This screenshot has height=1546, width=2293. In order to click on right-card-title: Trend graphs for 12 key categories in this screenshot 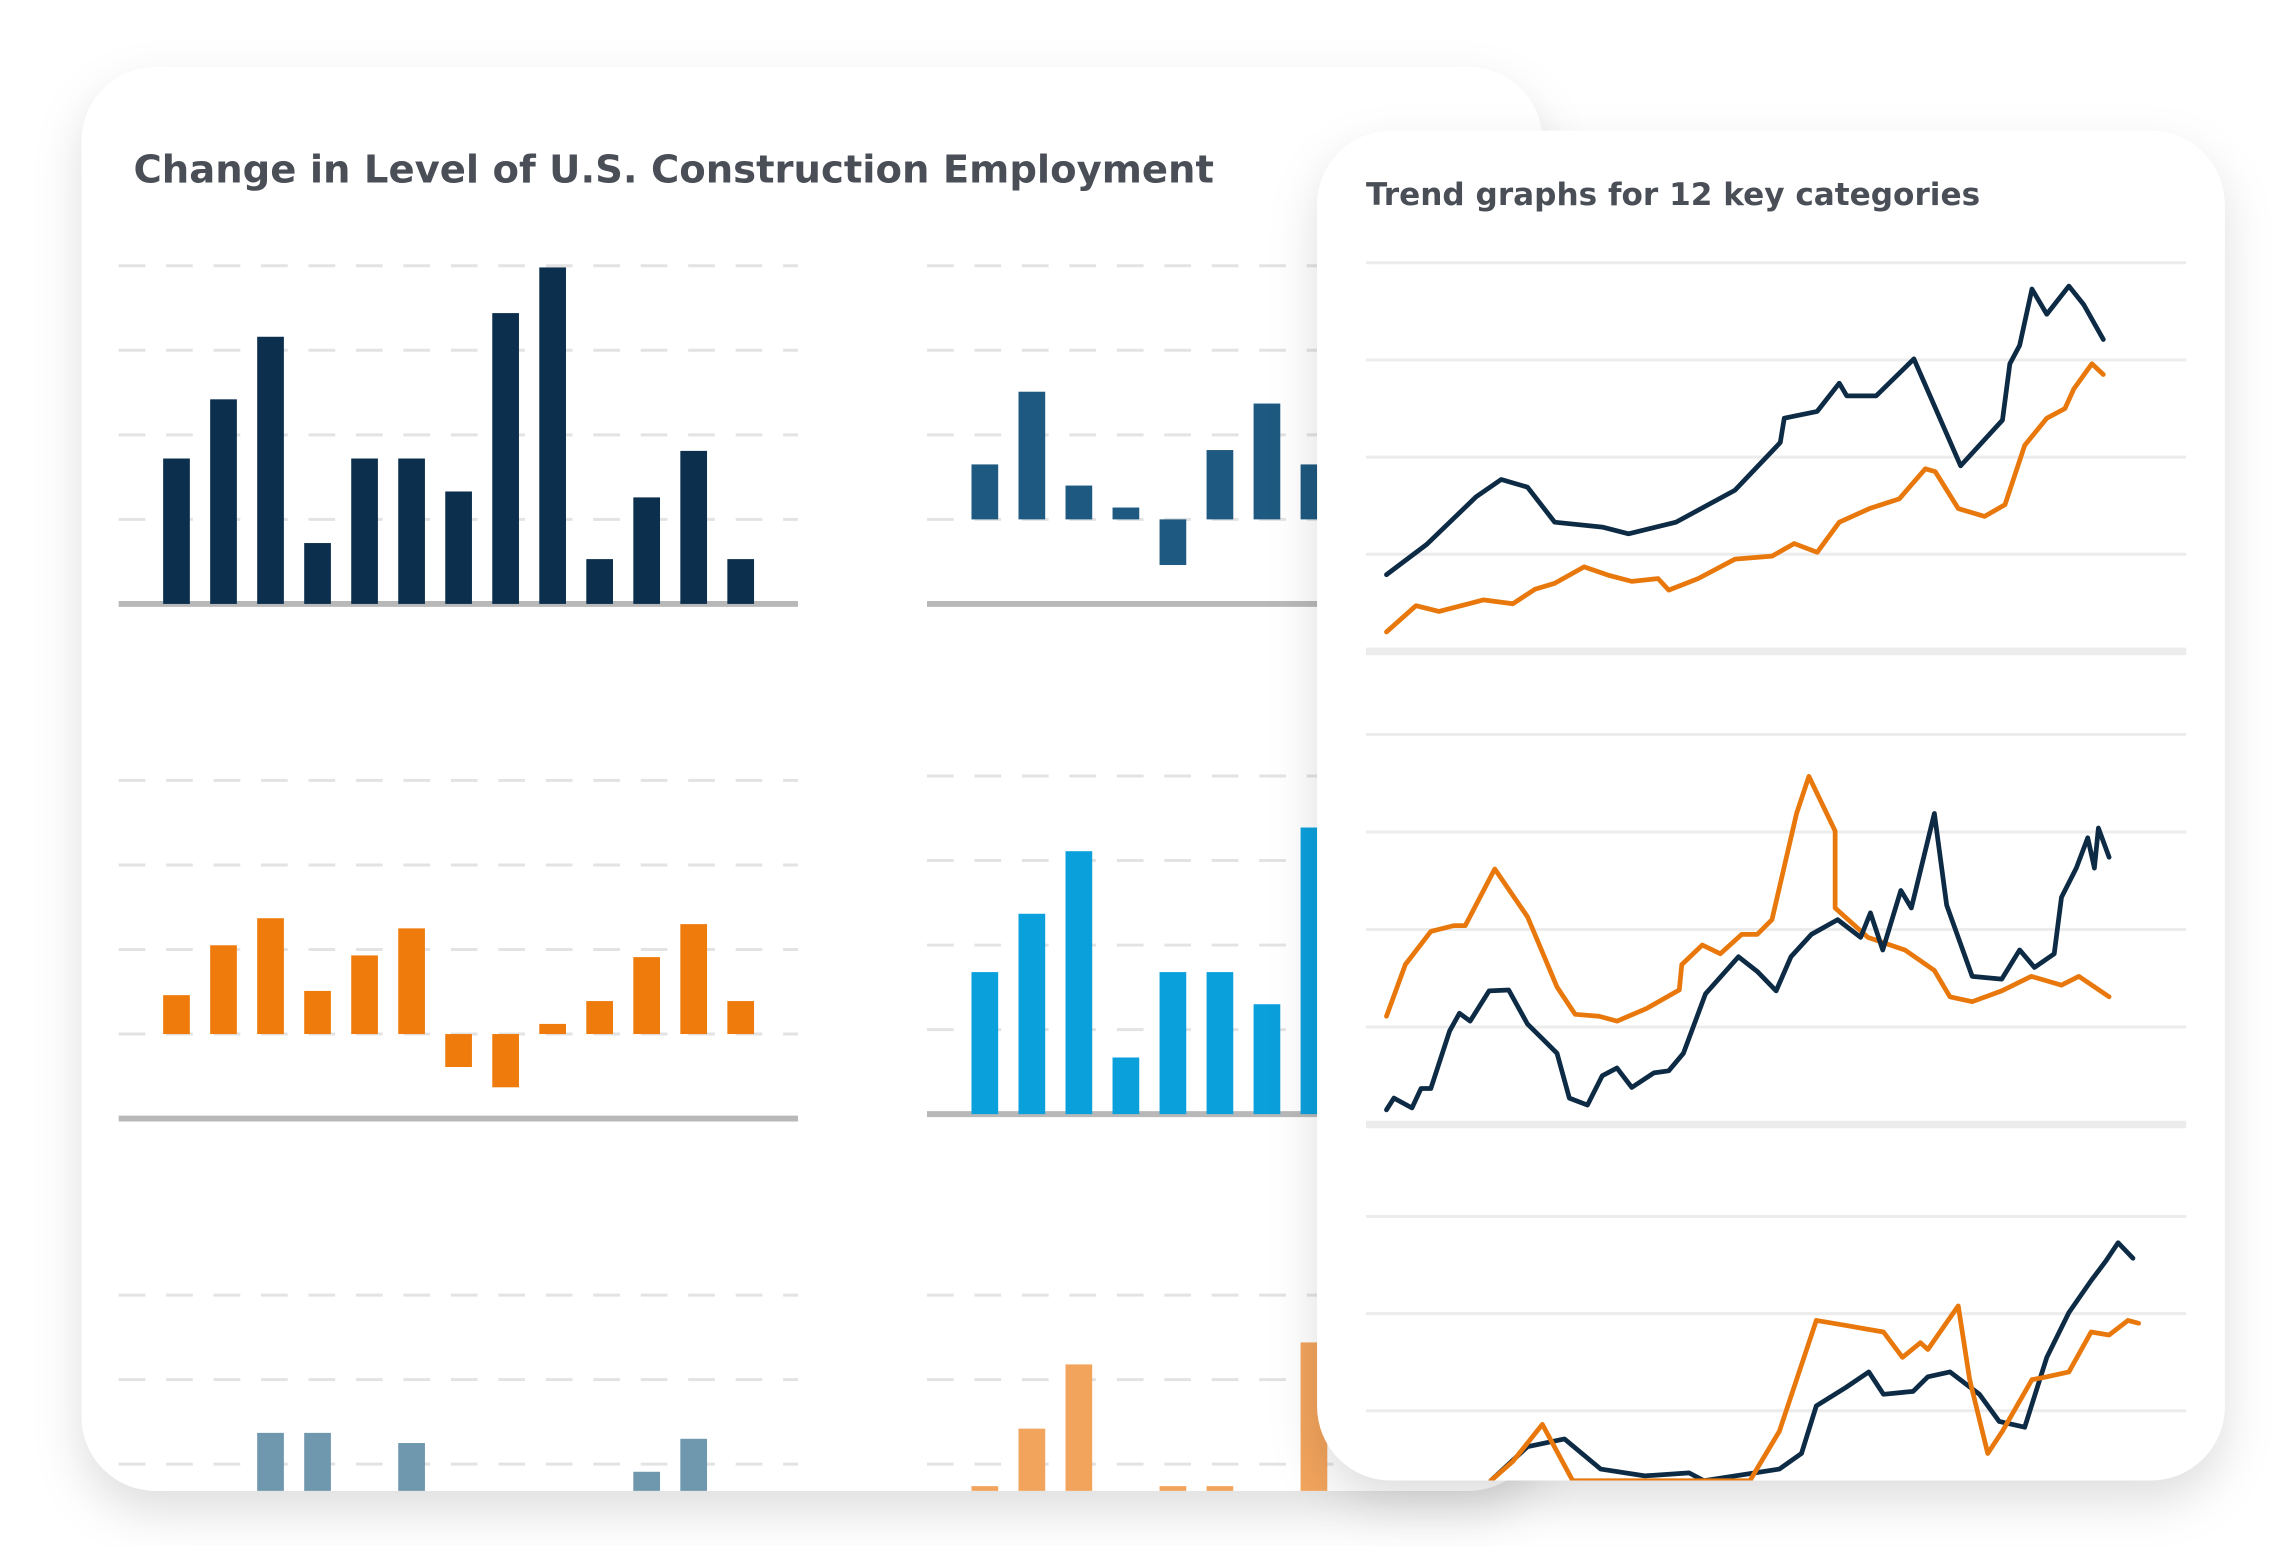, I will do `click(1673, 195)`.